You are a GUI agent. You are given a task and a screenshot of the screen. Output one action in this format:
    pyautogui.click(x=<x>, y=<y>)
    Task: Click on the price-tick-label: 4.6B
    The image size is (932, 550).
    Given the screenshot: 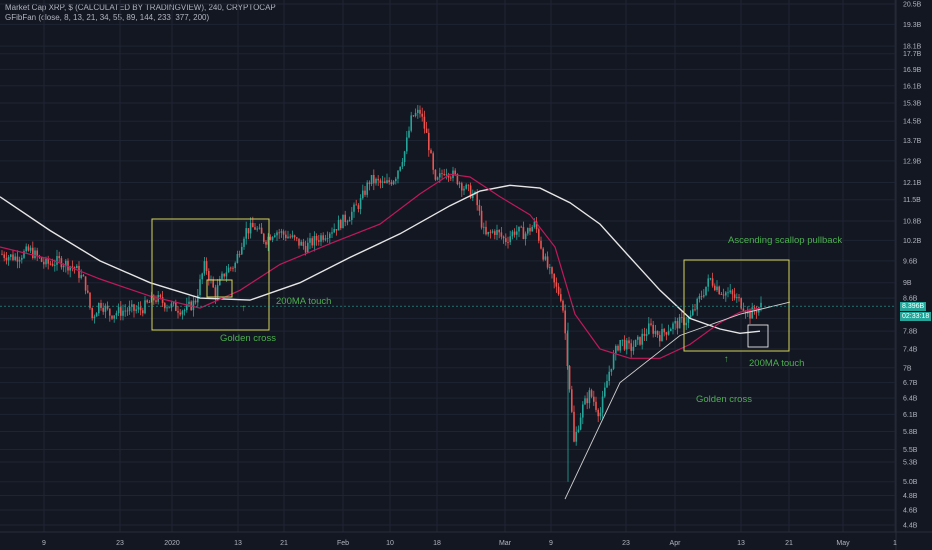 What is the action you would take?
    pyautogui.click(x=910, y=510)
    